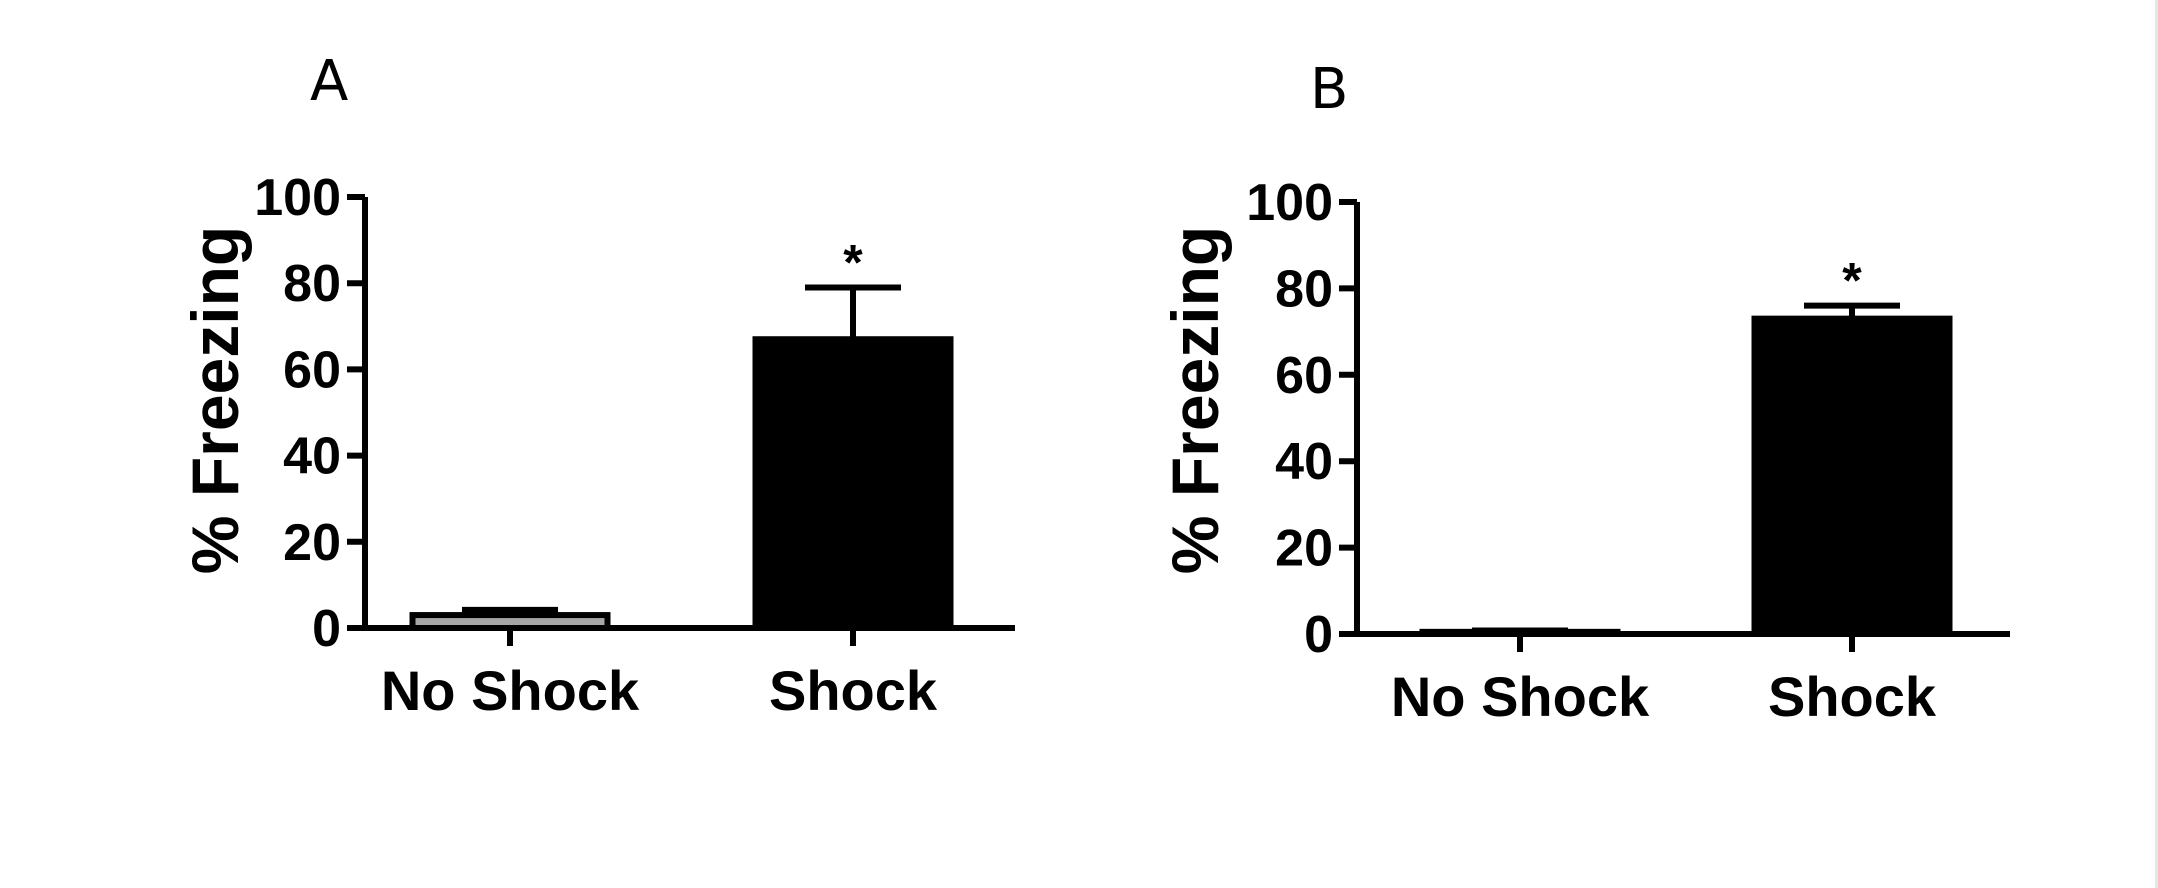 The image size is (2158, 888). What do you see at coordinates (1304, 376) in the screenshot?
I see `panel-b-y-tick-label: 60` at bounding box center [1304, 376].